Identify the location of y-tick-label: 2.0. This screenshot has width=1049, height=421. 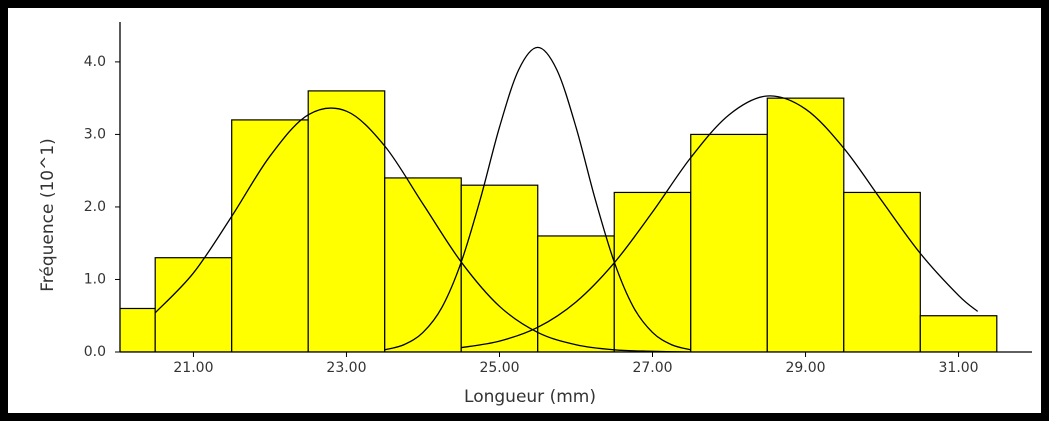
(95, 207).